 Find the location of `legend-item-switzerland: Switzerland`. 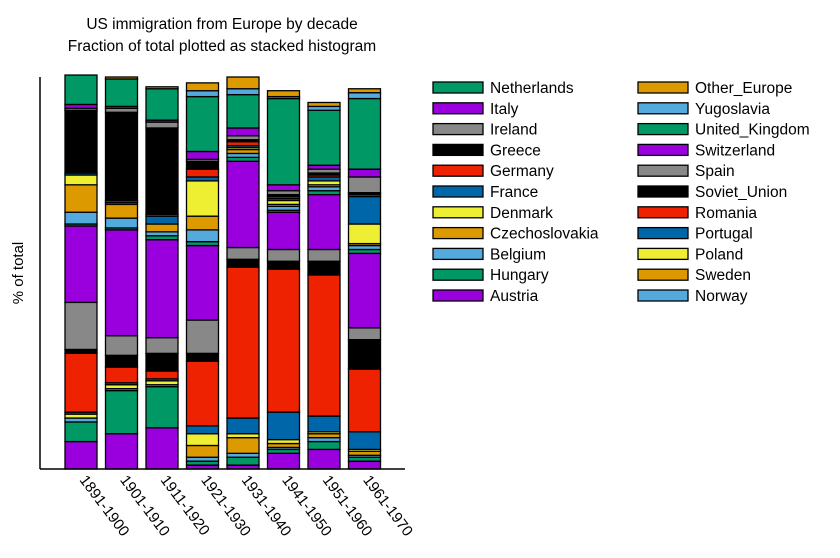

legend-item-switzerland: Switzerland is located at coordinates (706, 150).